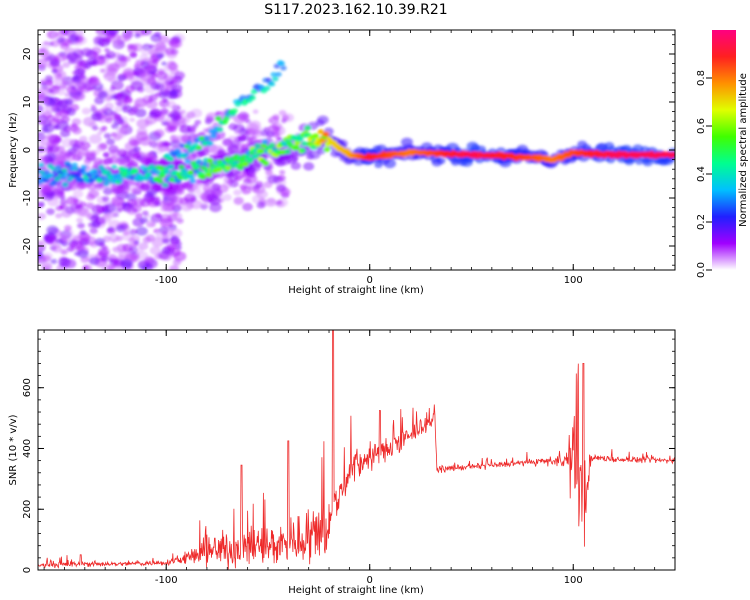 The image size is (750, 600). What do you see at coordinates (701, 222) in the screenshot?
I see `colorbar-tick-label: 0.2` at bounding box center [701, 222].